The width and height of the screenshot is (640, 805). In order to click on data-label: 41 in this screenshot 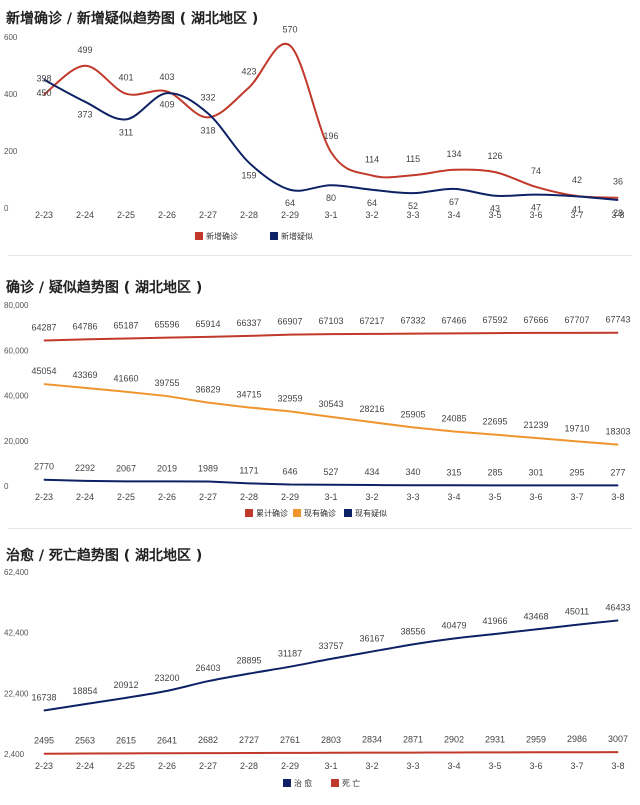, I will do `click(577, 209)`.